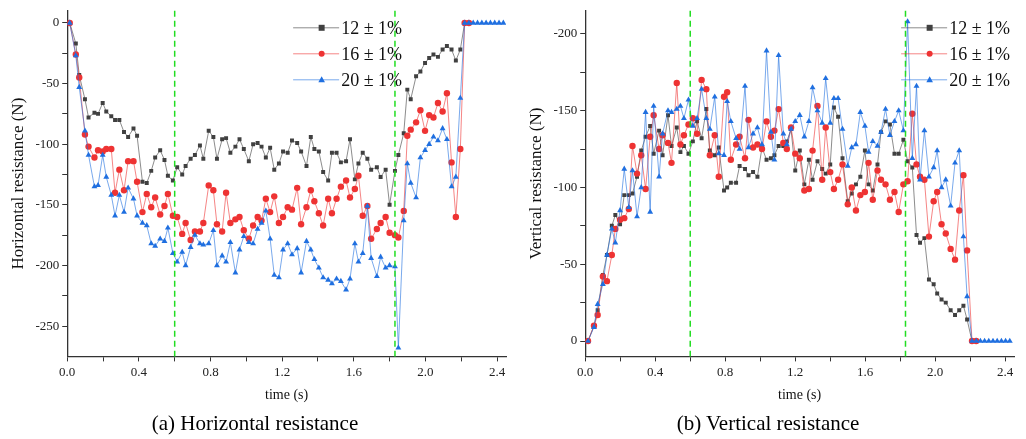 The height and width of the screenshot is (439, 1026). Describe the element at coordinates (47, 325) in the screenshot. I see `y-tick-label: -250` at that location.